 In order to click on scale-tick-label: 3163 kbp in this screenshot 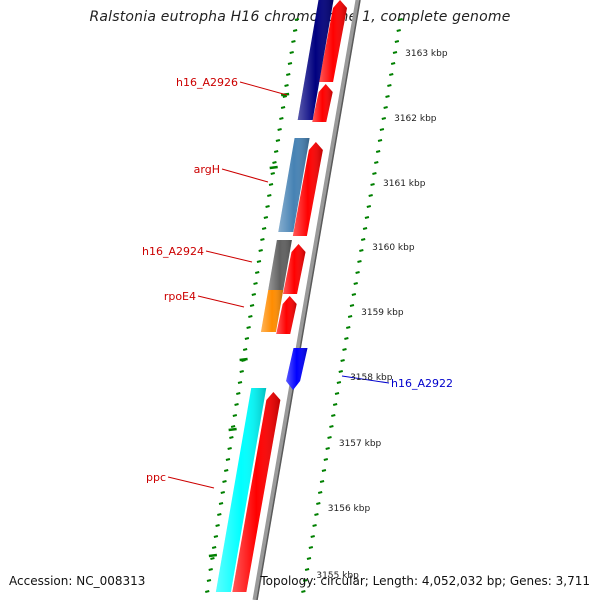, I will do `click(426, 54)`.